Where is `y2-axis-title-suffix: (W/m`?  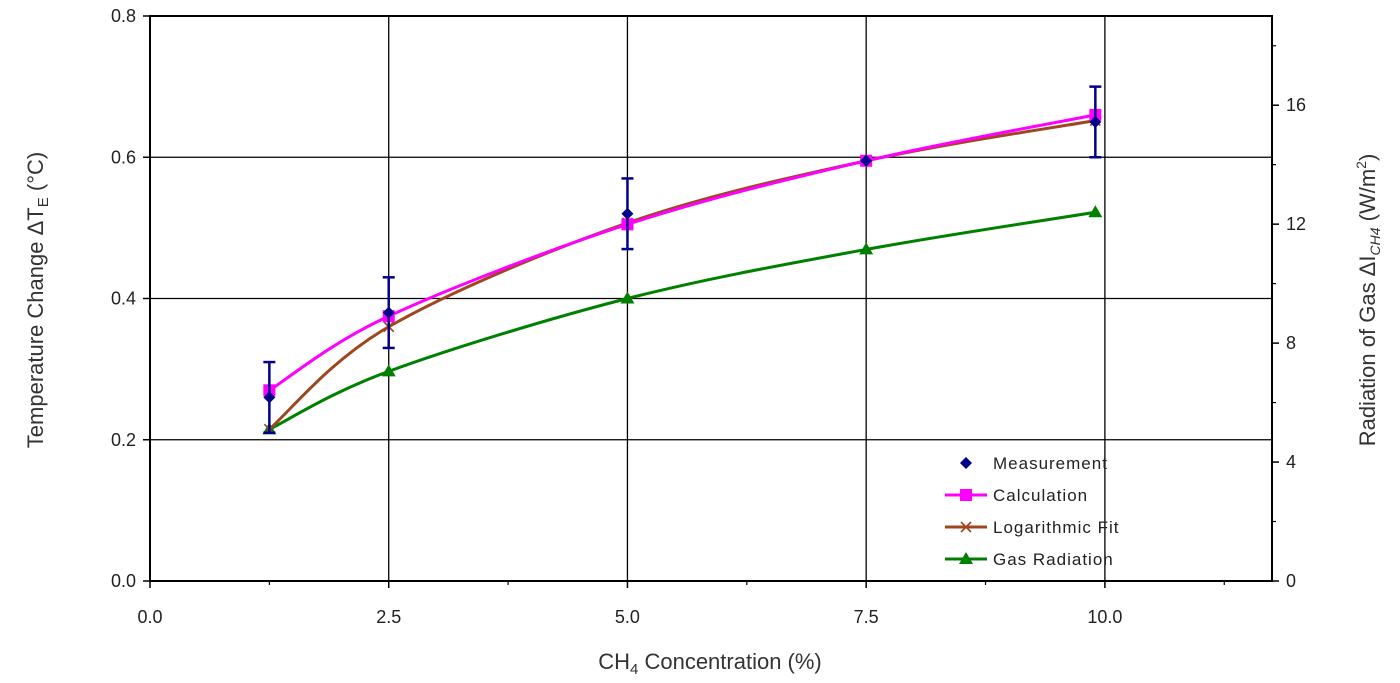 y2-axis-title-suffix: (W/m is located at coordinates (1367, 198).